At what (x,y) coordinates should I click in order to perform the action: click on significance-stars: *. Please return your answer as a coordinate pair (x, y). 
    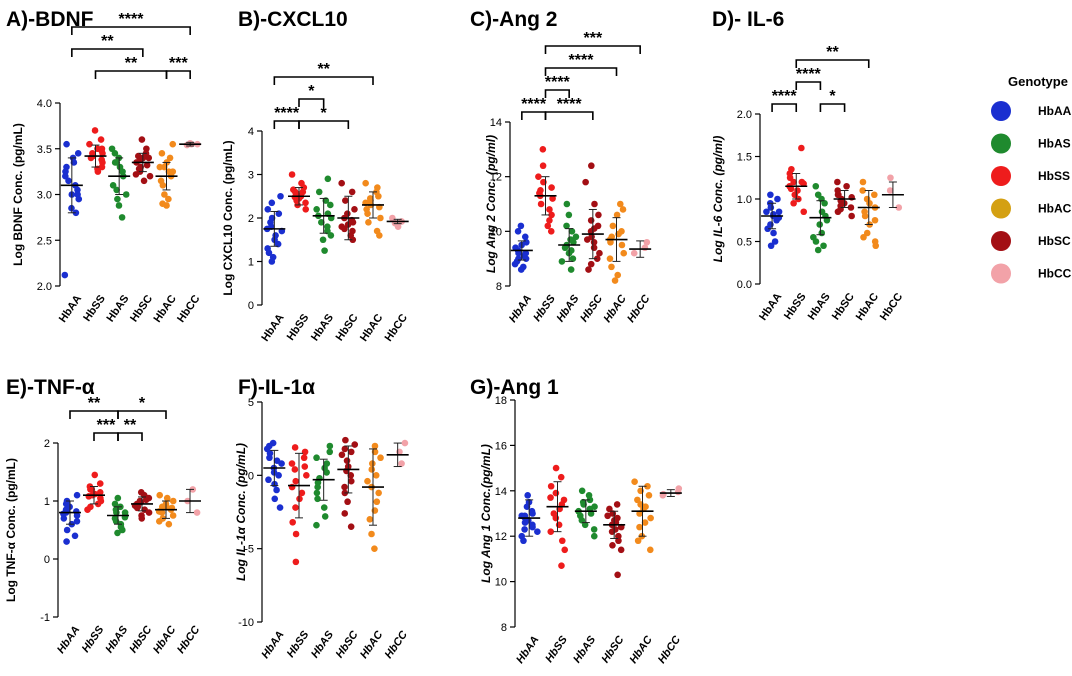
    Looking at the image, I should click on (832, 96).